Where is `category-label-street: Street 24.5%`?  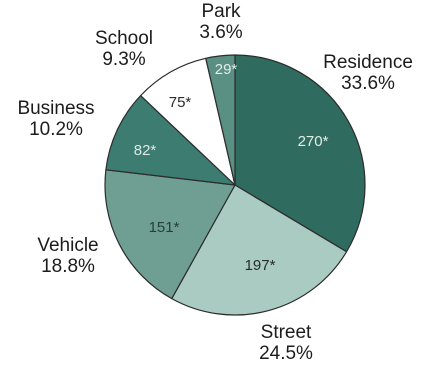
category-label-street: Street 24.5% is located at coordinates (286, 343).